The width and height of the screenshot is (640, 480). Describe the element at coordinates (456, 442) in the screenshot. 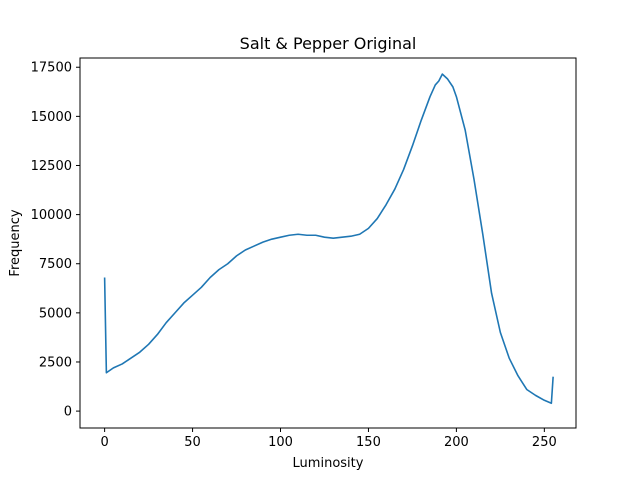

I see `x-tick-label: 200` at that location.